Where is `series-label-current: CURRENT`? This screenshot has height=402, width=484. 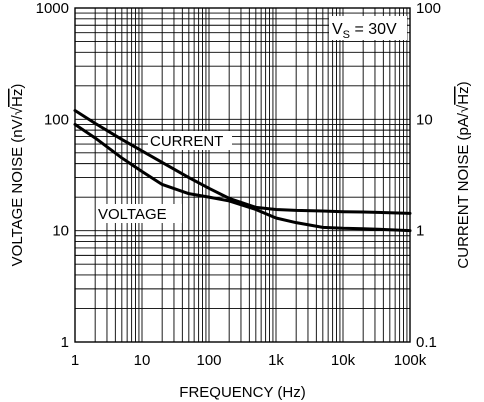
series-label-current: CURRENT is located at coordinates (186, 141).